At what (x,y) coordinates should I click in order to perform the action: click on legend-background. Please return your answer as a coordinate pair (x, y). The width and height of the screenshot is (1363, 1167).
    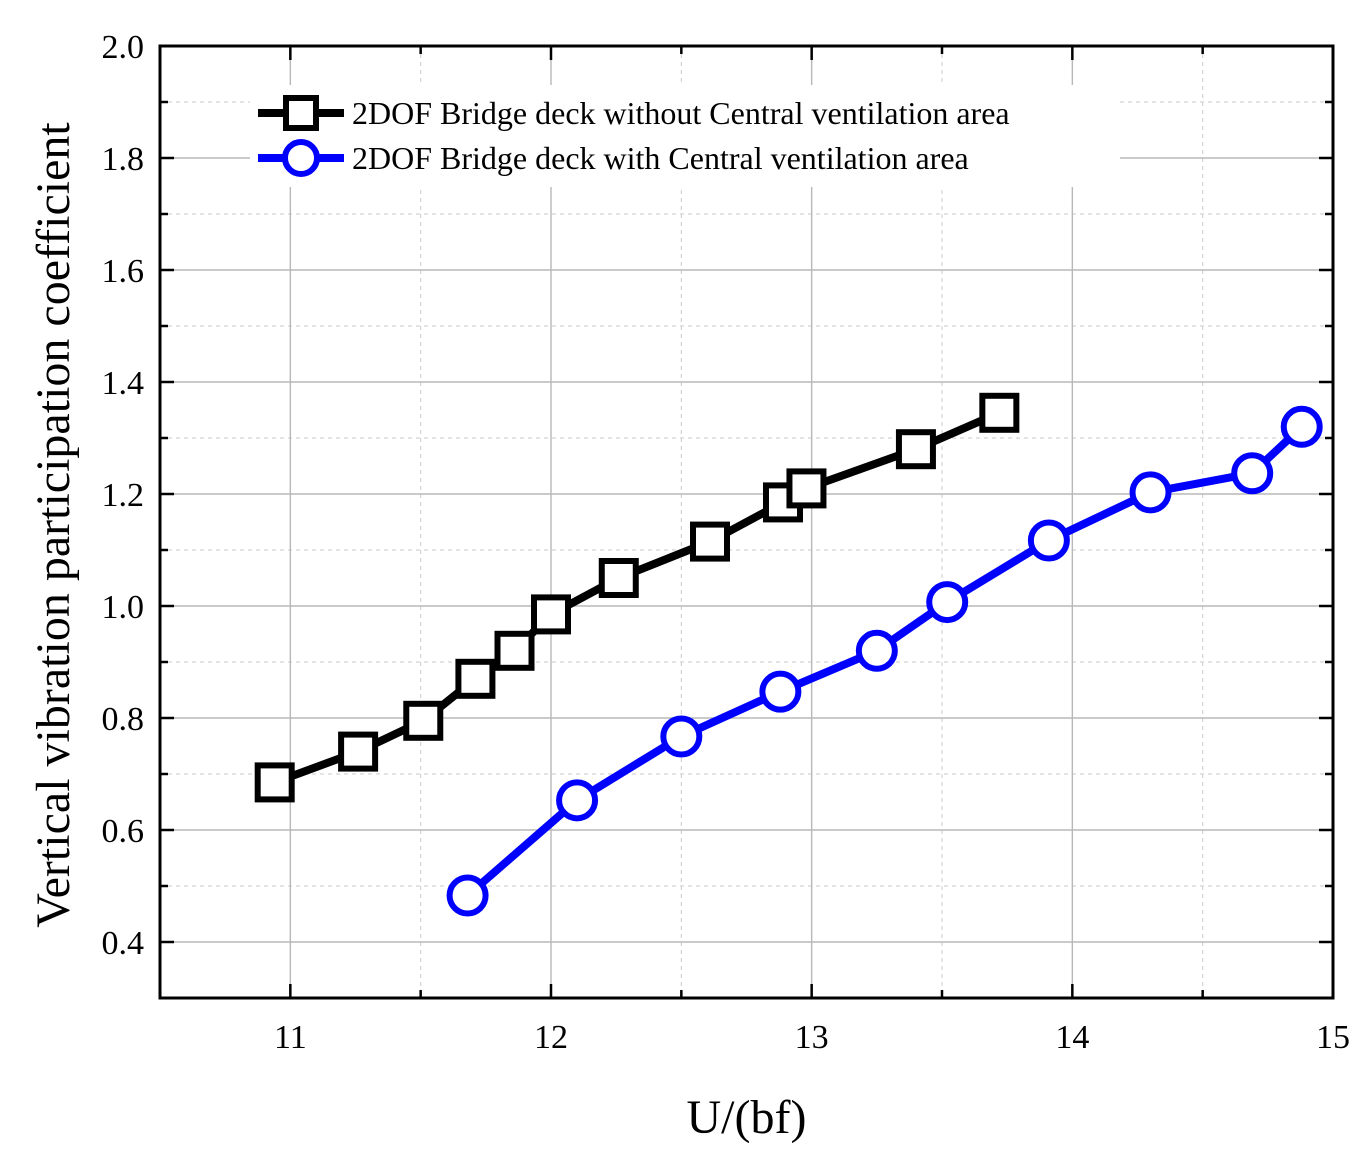
    Looking at the image, I should click on (685, 136).